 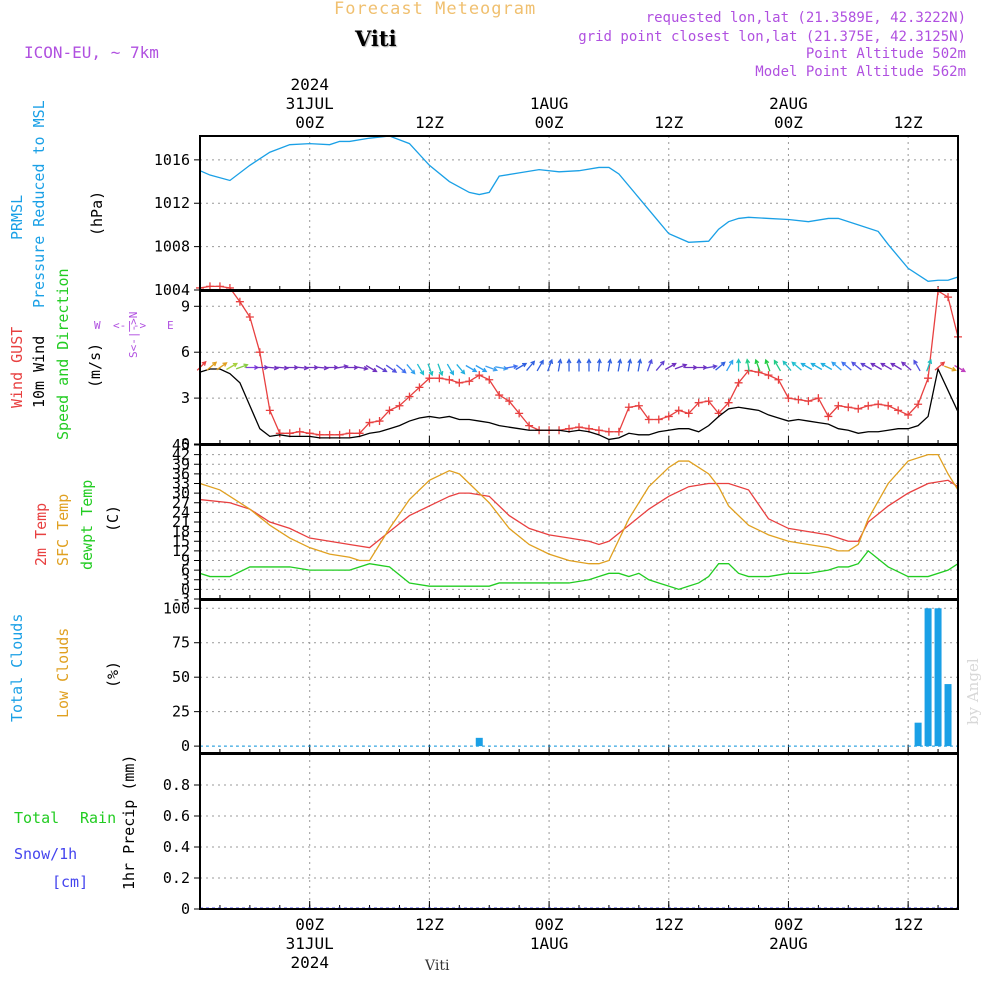 What do you see at coordinates (91, 52) in the screenshot?
I see `model-label: ICON-EU, ~ 7km` at bounding box center [91, 52].